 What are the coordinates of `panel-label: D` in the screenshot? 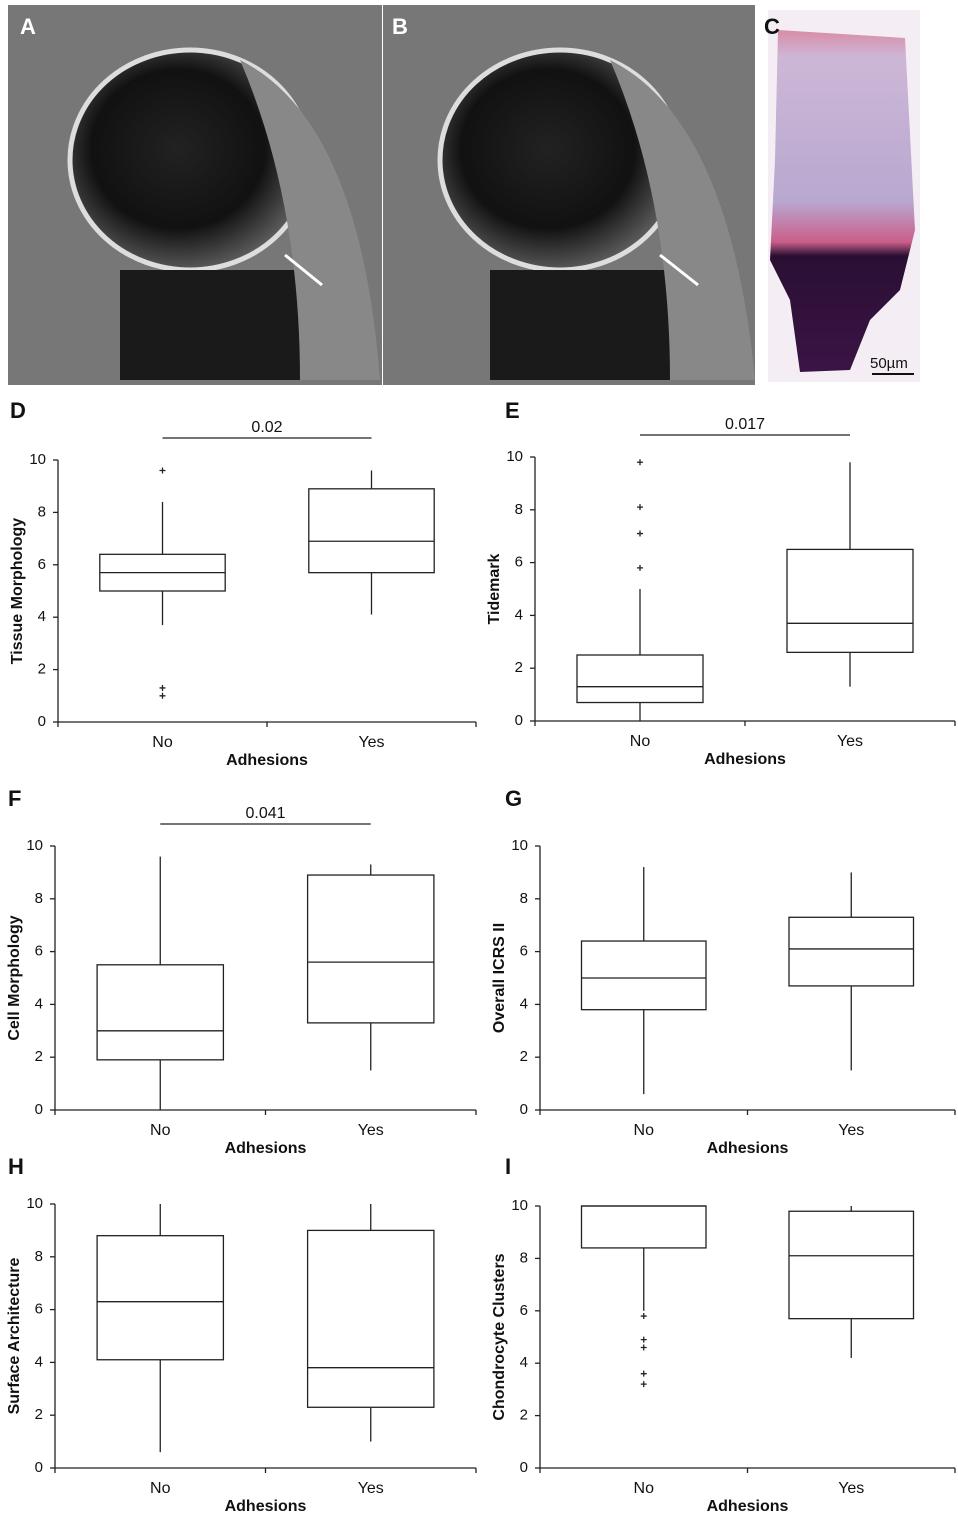 It's located at (18, 410).